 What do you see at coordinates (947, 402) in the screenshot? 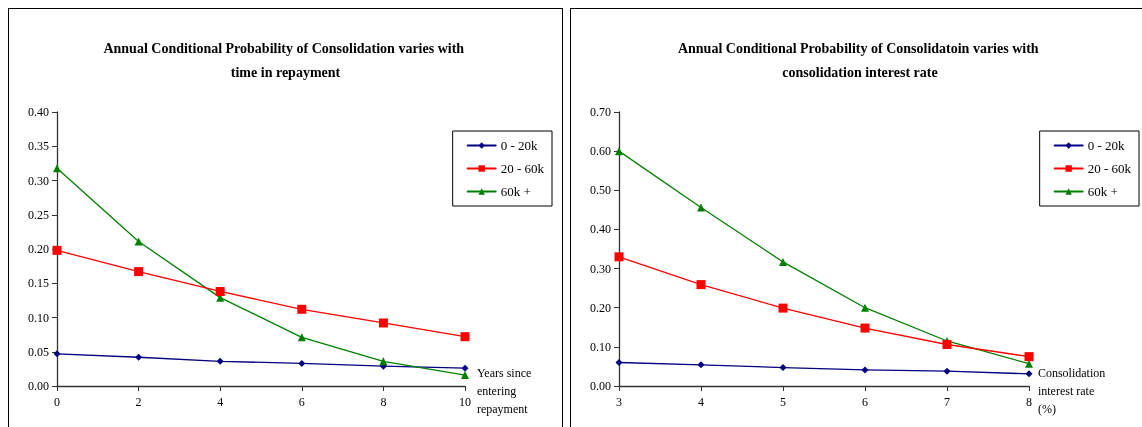
I see `x-tick-label: 7` at bounding box center [947, 402].